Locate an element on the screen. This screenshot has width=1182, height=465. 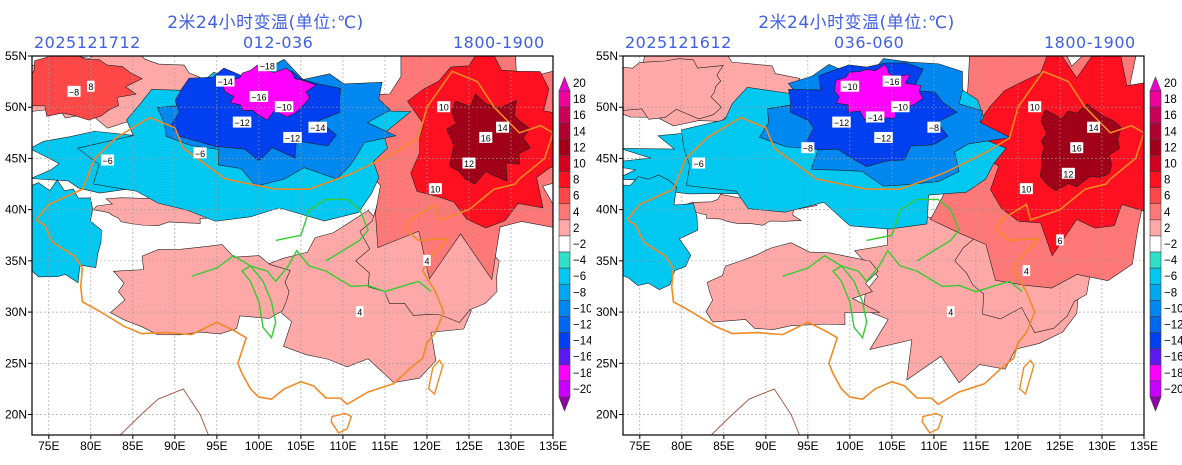
hainan-outline is located at coordinates (932, 423).